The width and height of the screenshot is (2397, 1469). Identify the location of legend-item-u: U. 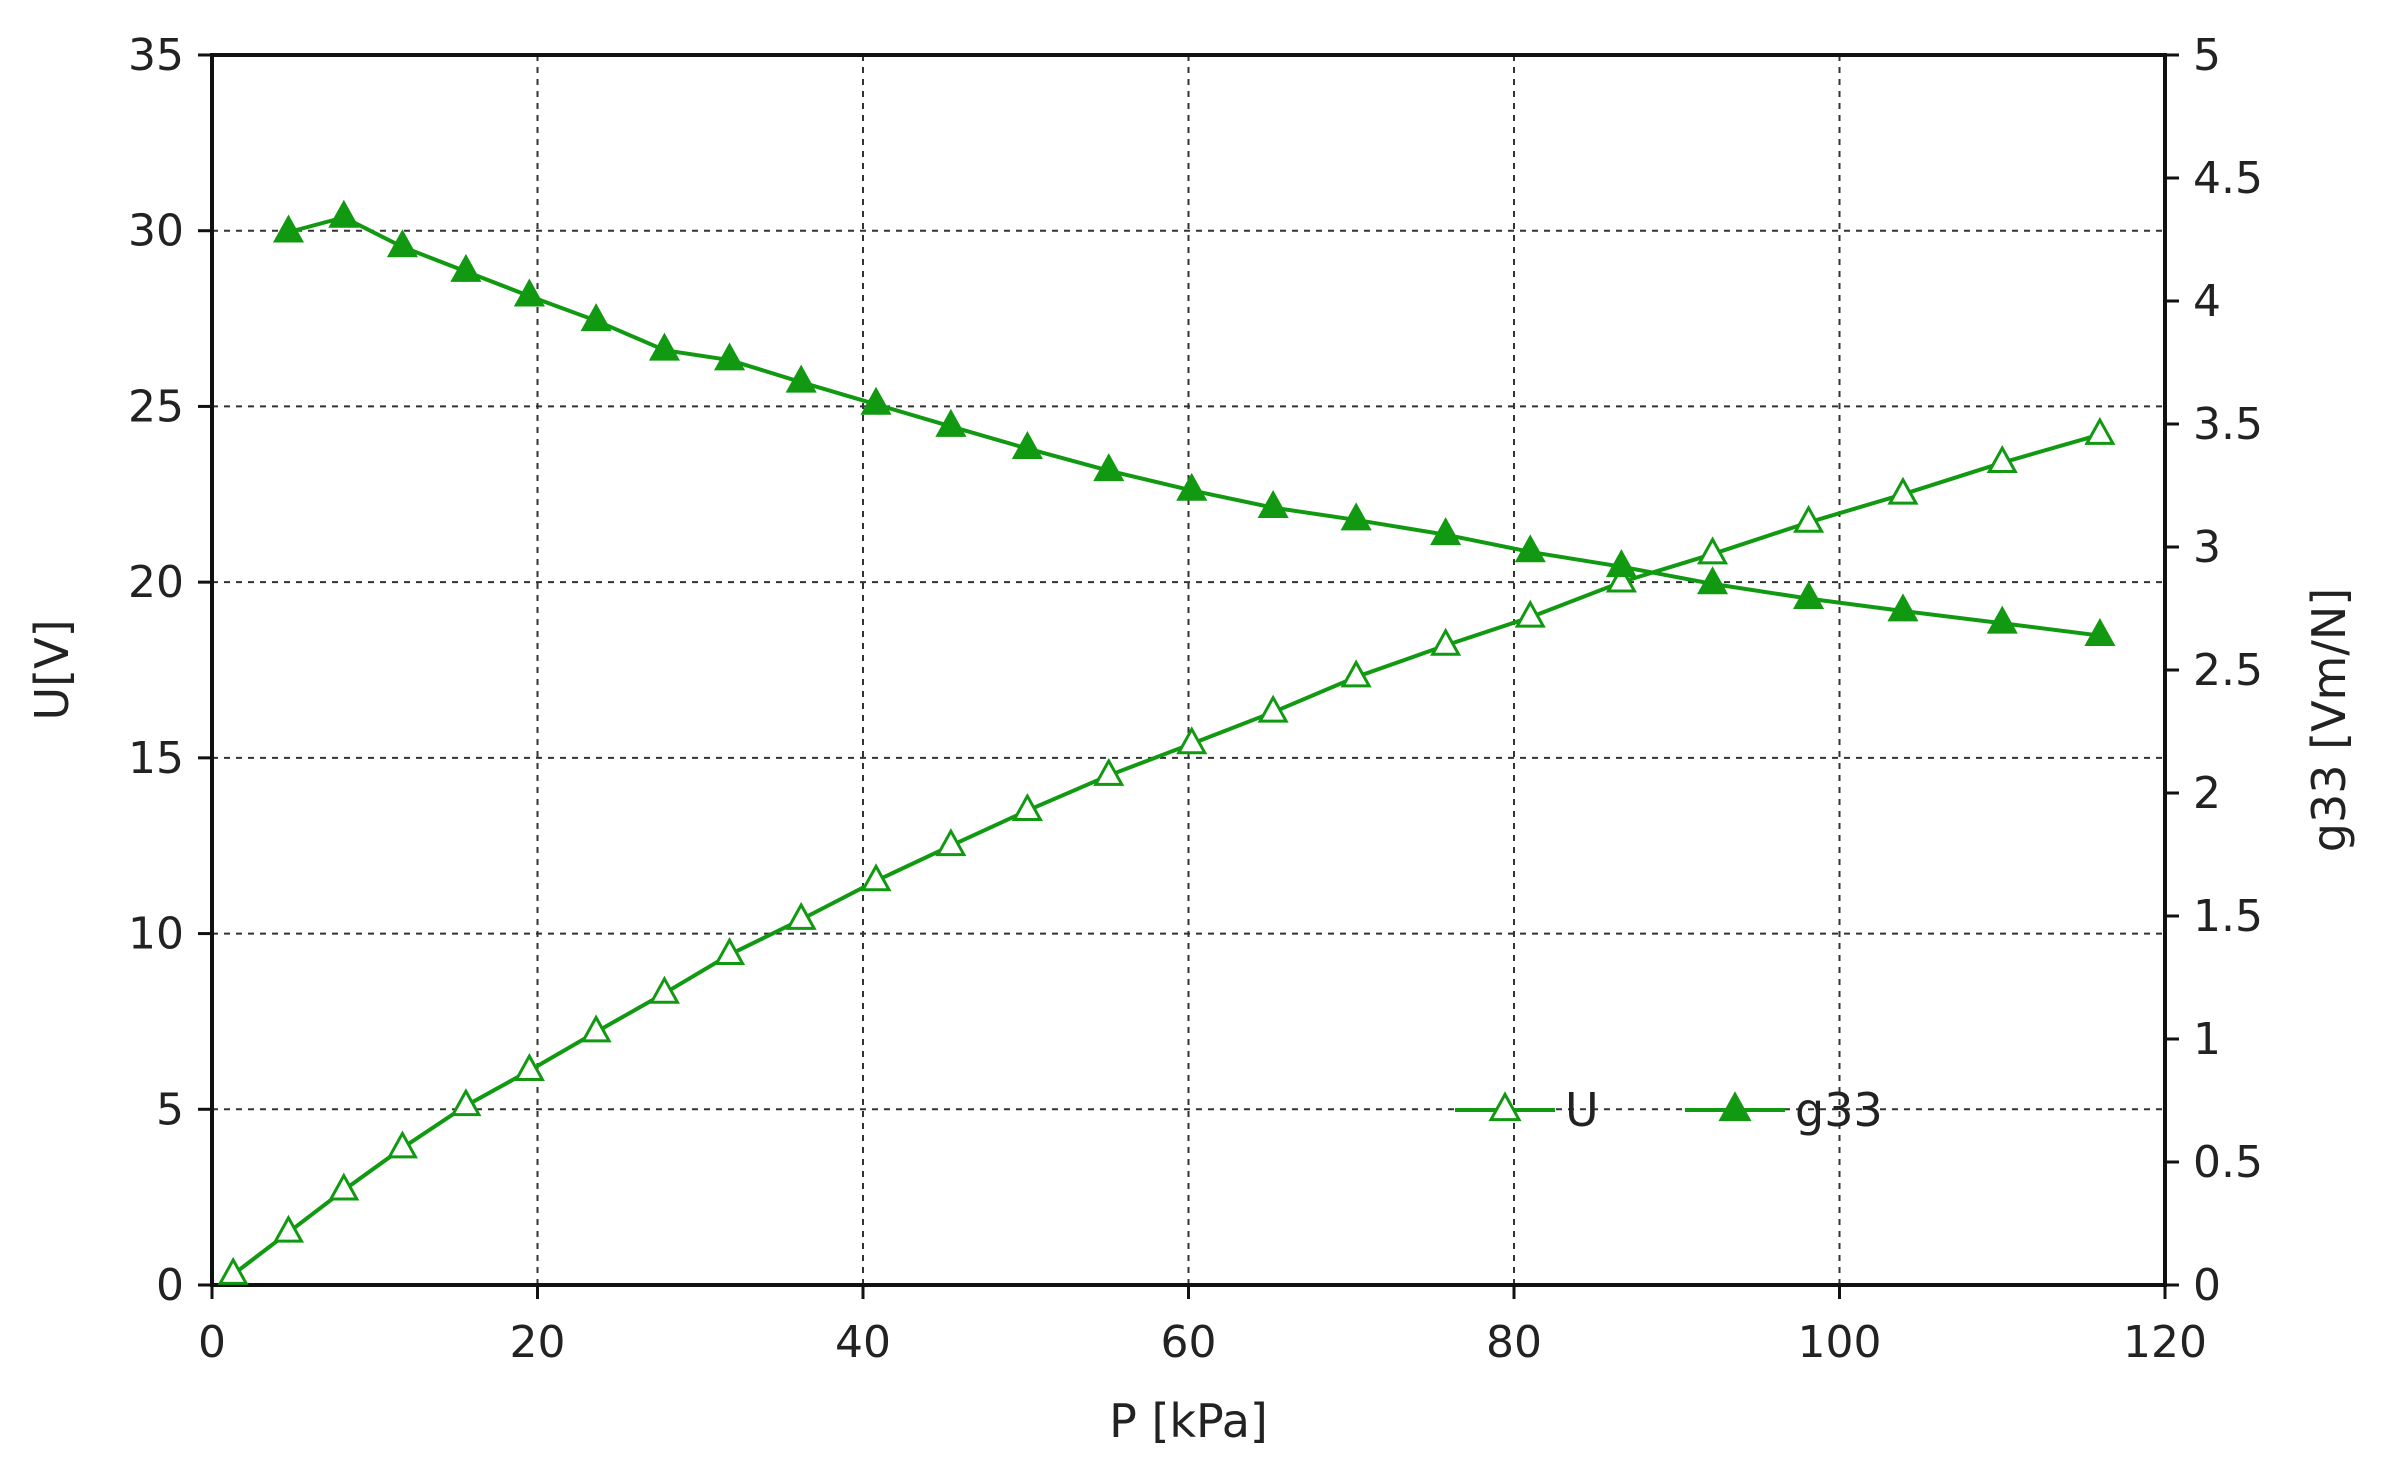
(1527, 1110).